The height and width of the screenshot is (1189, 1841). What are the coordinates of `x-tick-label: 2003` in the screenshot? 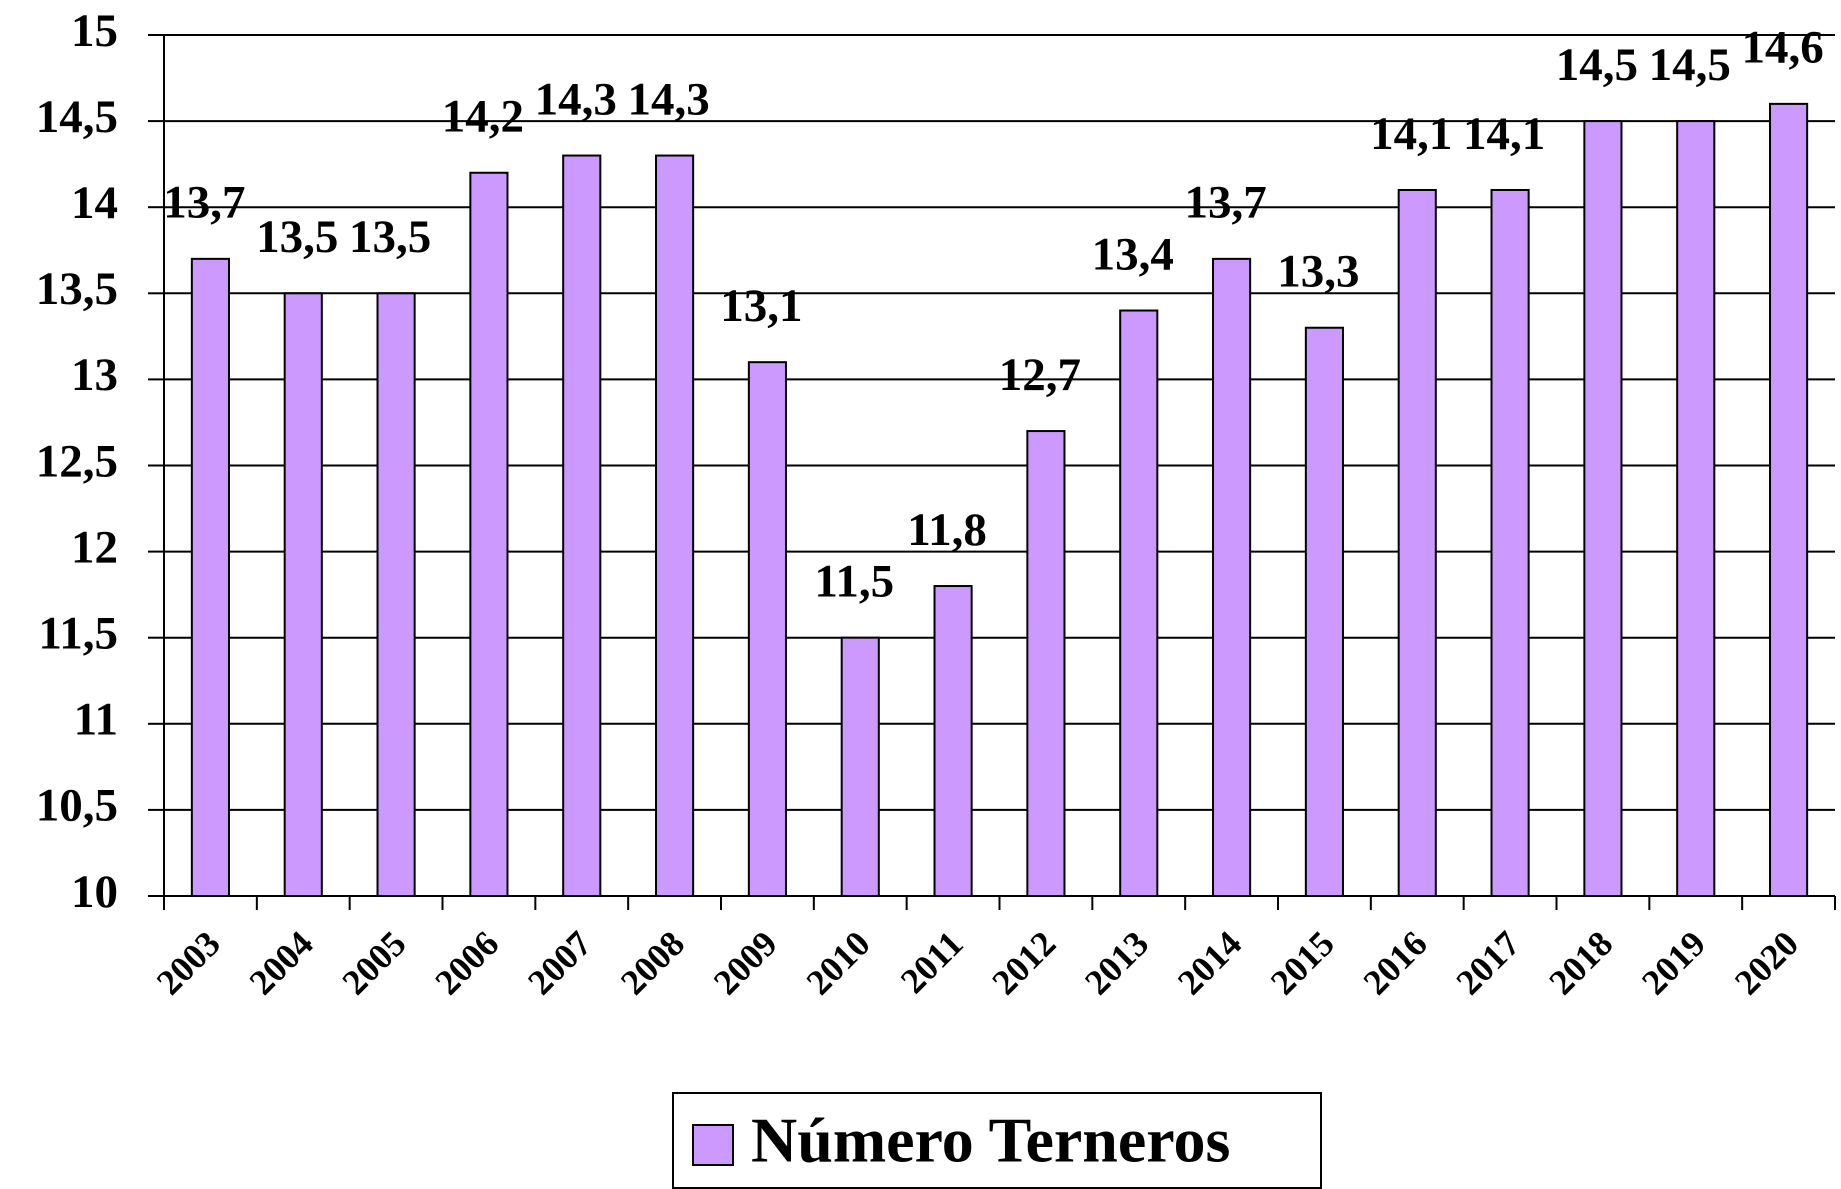 It's located at (188, 962).